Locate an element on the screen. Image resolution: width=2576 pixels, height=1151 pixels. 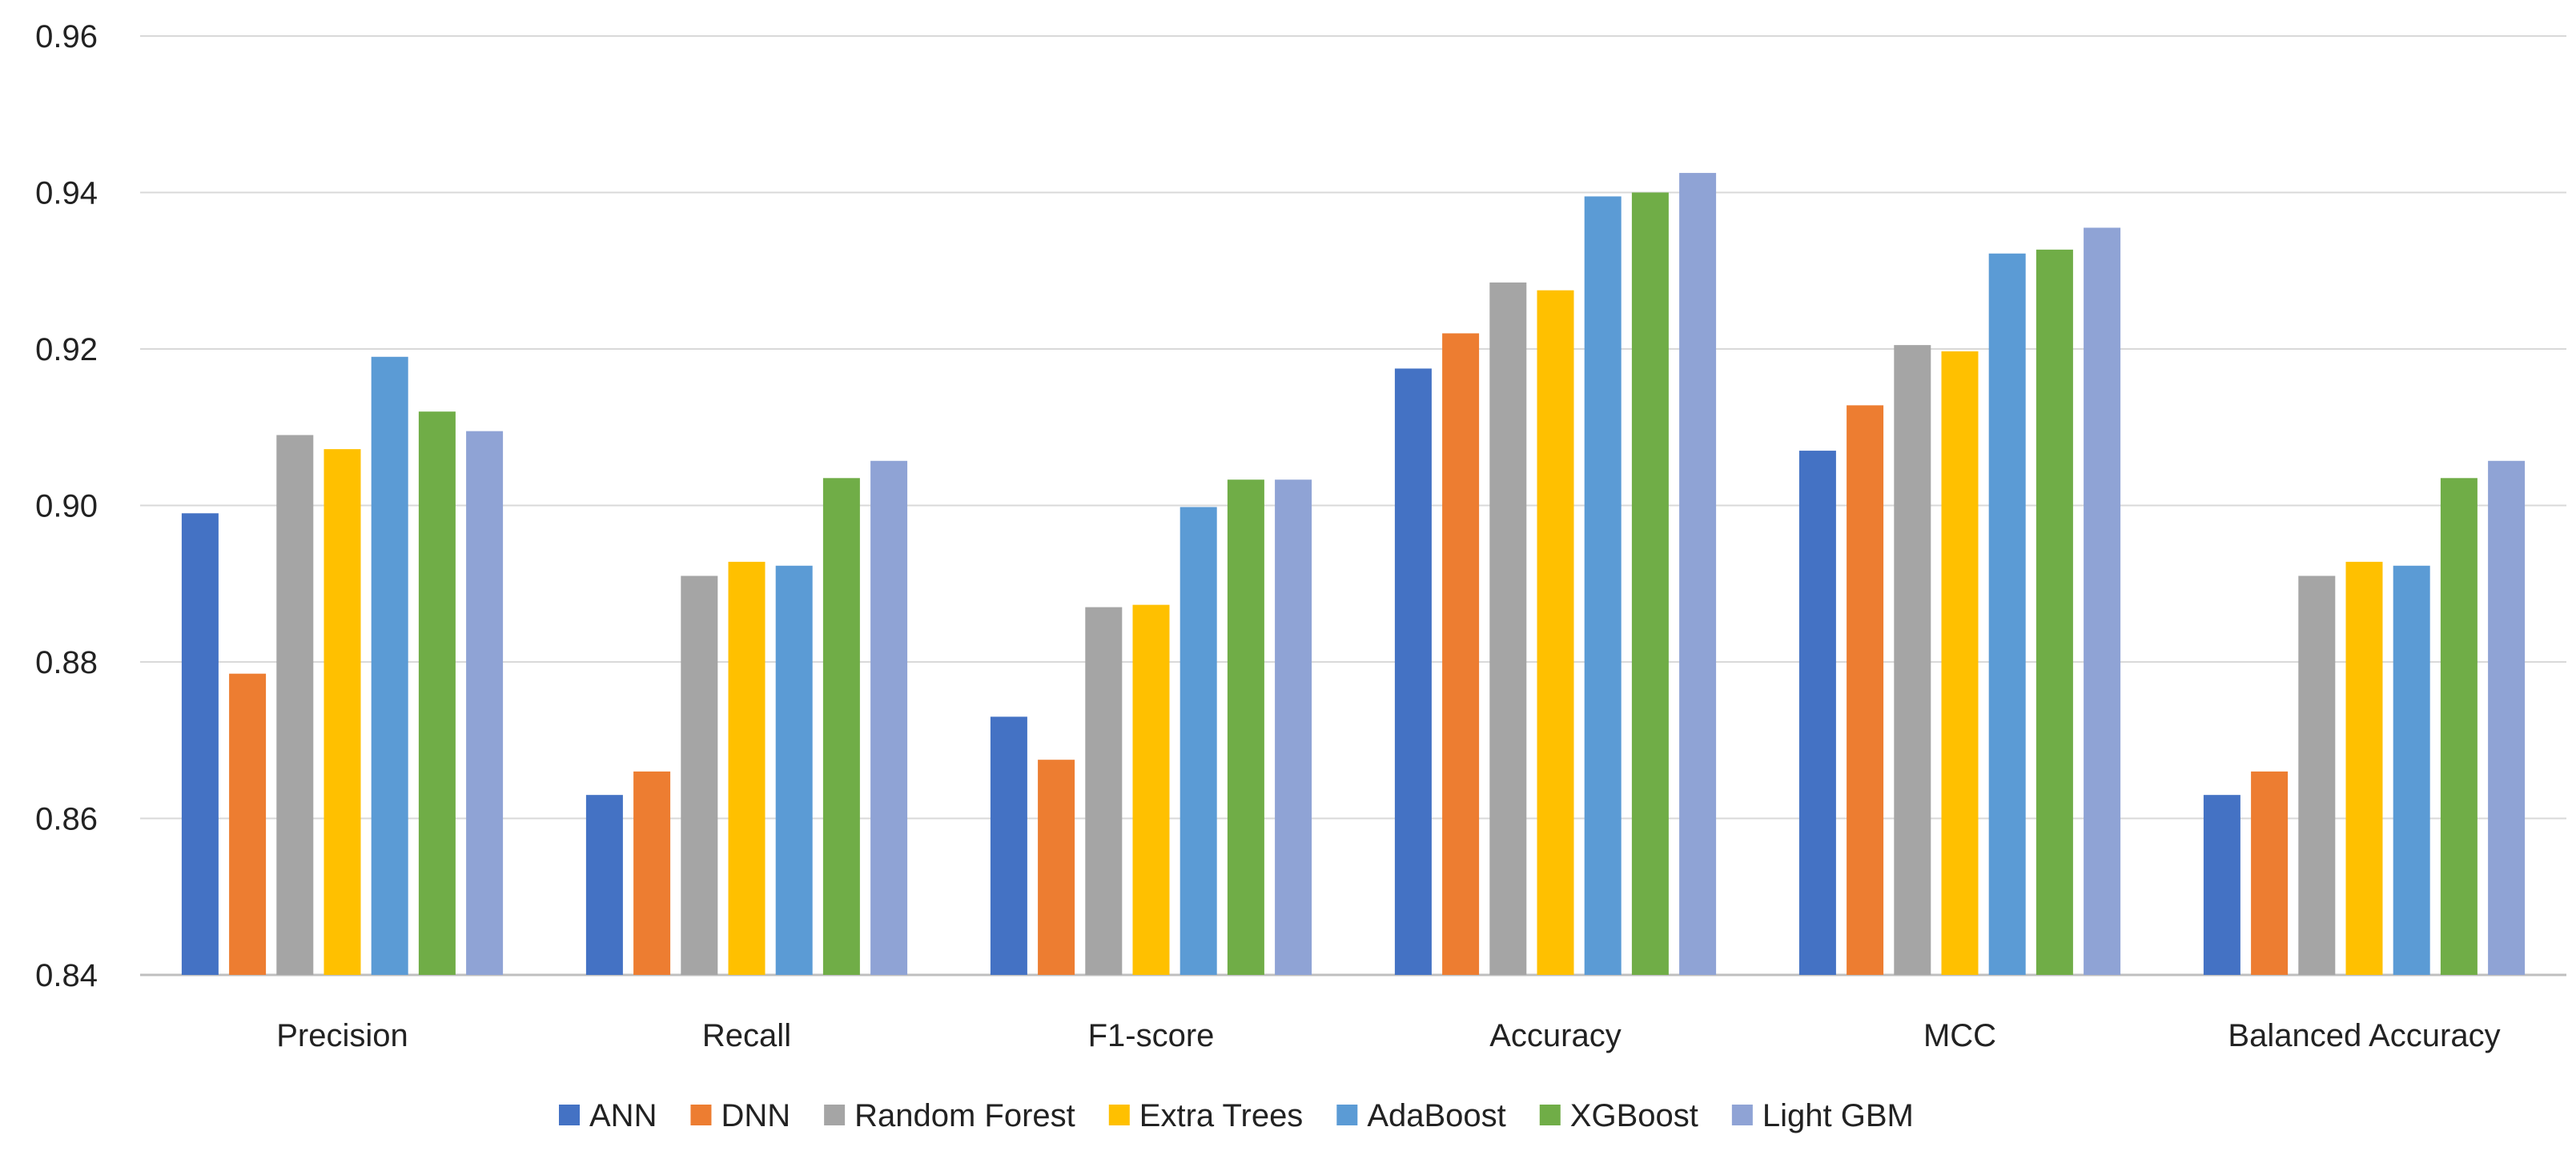
legend-label: AdaBoost is located at coordinates (1436, 1115).